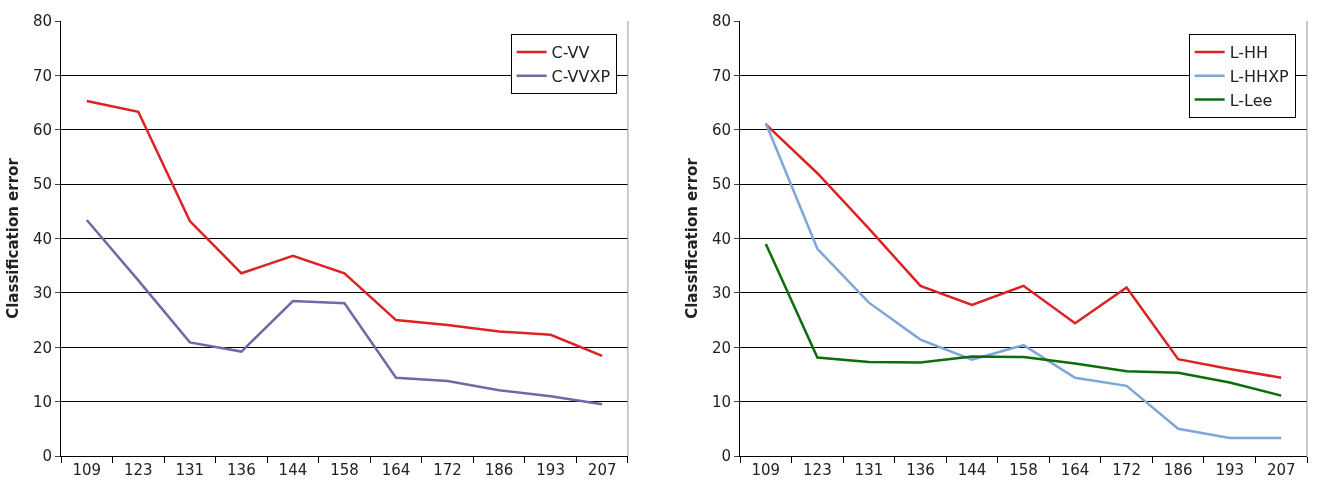 Image resolution: width=1322 pixels, height=496 pixels. What do you see at coordinates (570, 53) in the screenshot?
I see `legend-label: C-VV` at bounding box center [570, 53].